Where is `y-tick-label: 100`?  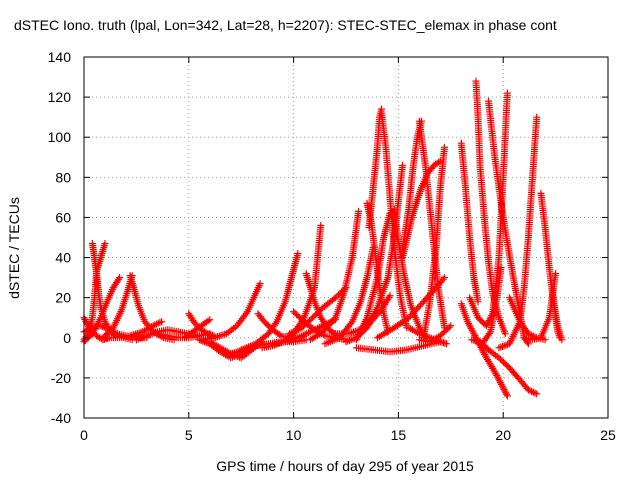 y-tick-label: 100 is located at coordinates (60, 137).